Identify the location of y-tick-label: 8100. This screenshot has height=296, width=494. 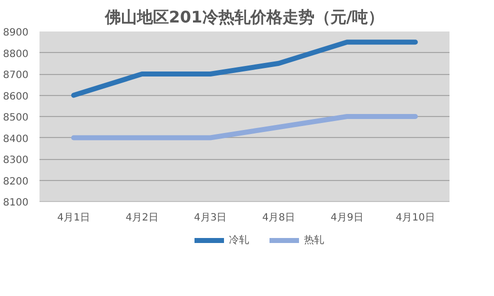
(16, 203).